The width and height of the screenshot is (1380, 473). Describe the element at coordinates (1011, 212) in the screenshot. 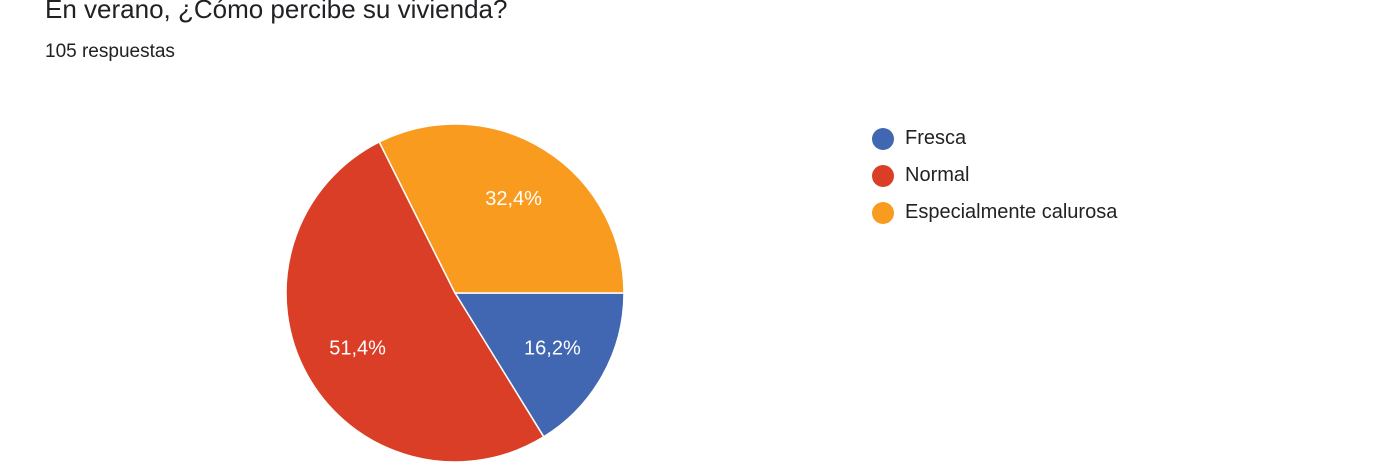

I see `legend-label: Especialmente calurosa` at that location.